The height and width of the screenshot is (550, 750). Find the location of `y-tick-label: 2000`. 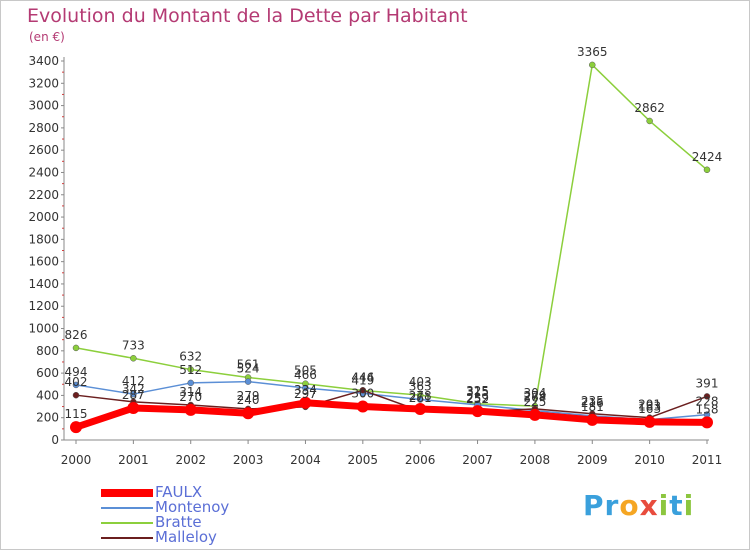

y-tick-label: 2000 is located at coordinates (43, 217).